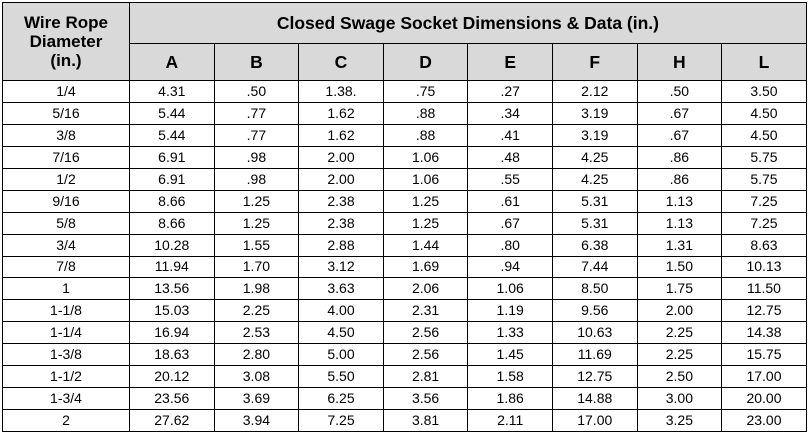  What do you see at coordinates (679, 62) in the screenshot?
I see `column-header-h: H` at bounding box center [679, 62].